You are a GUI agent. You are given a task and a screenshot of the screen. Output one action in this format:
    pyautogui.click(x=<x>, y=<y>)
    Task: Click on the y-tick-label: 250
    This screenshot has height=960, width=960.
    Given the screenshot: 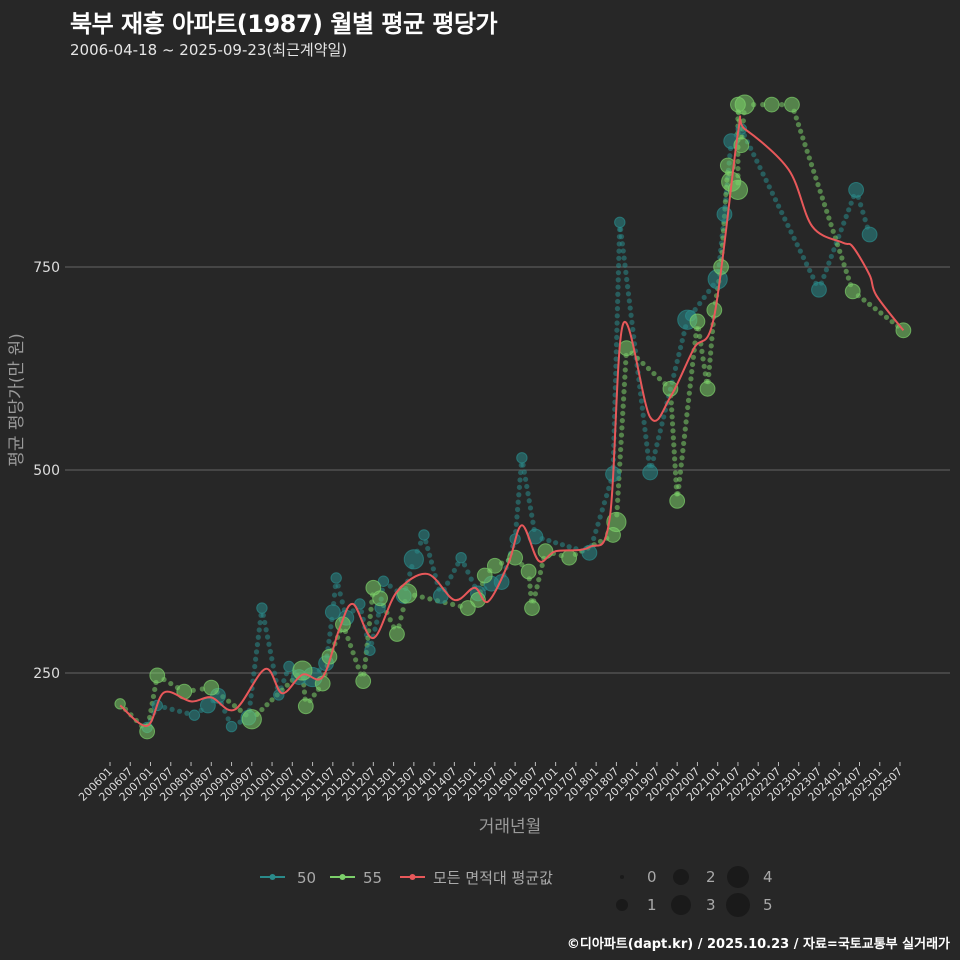 What is the action you would take?
    pyautogui.click(x=46, y=674)
    